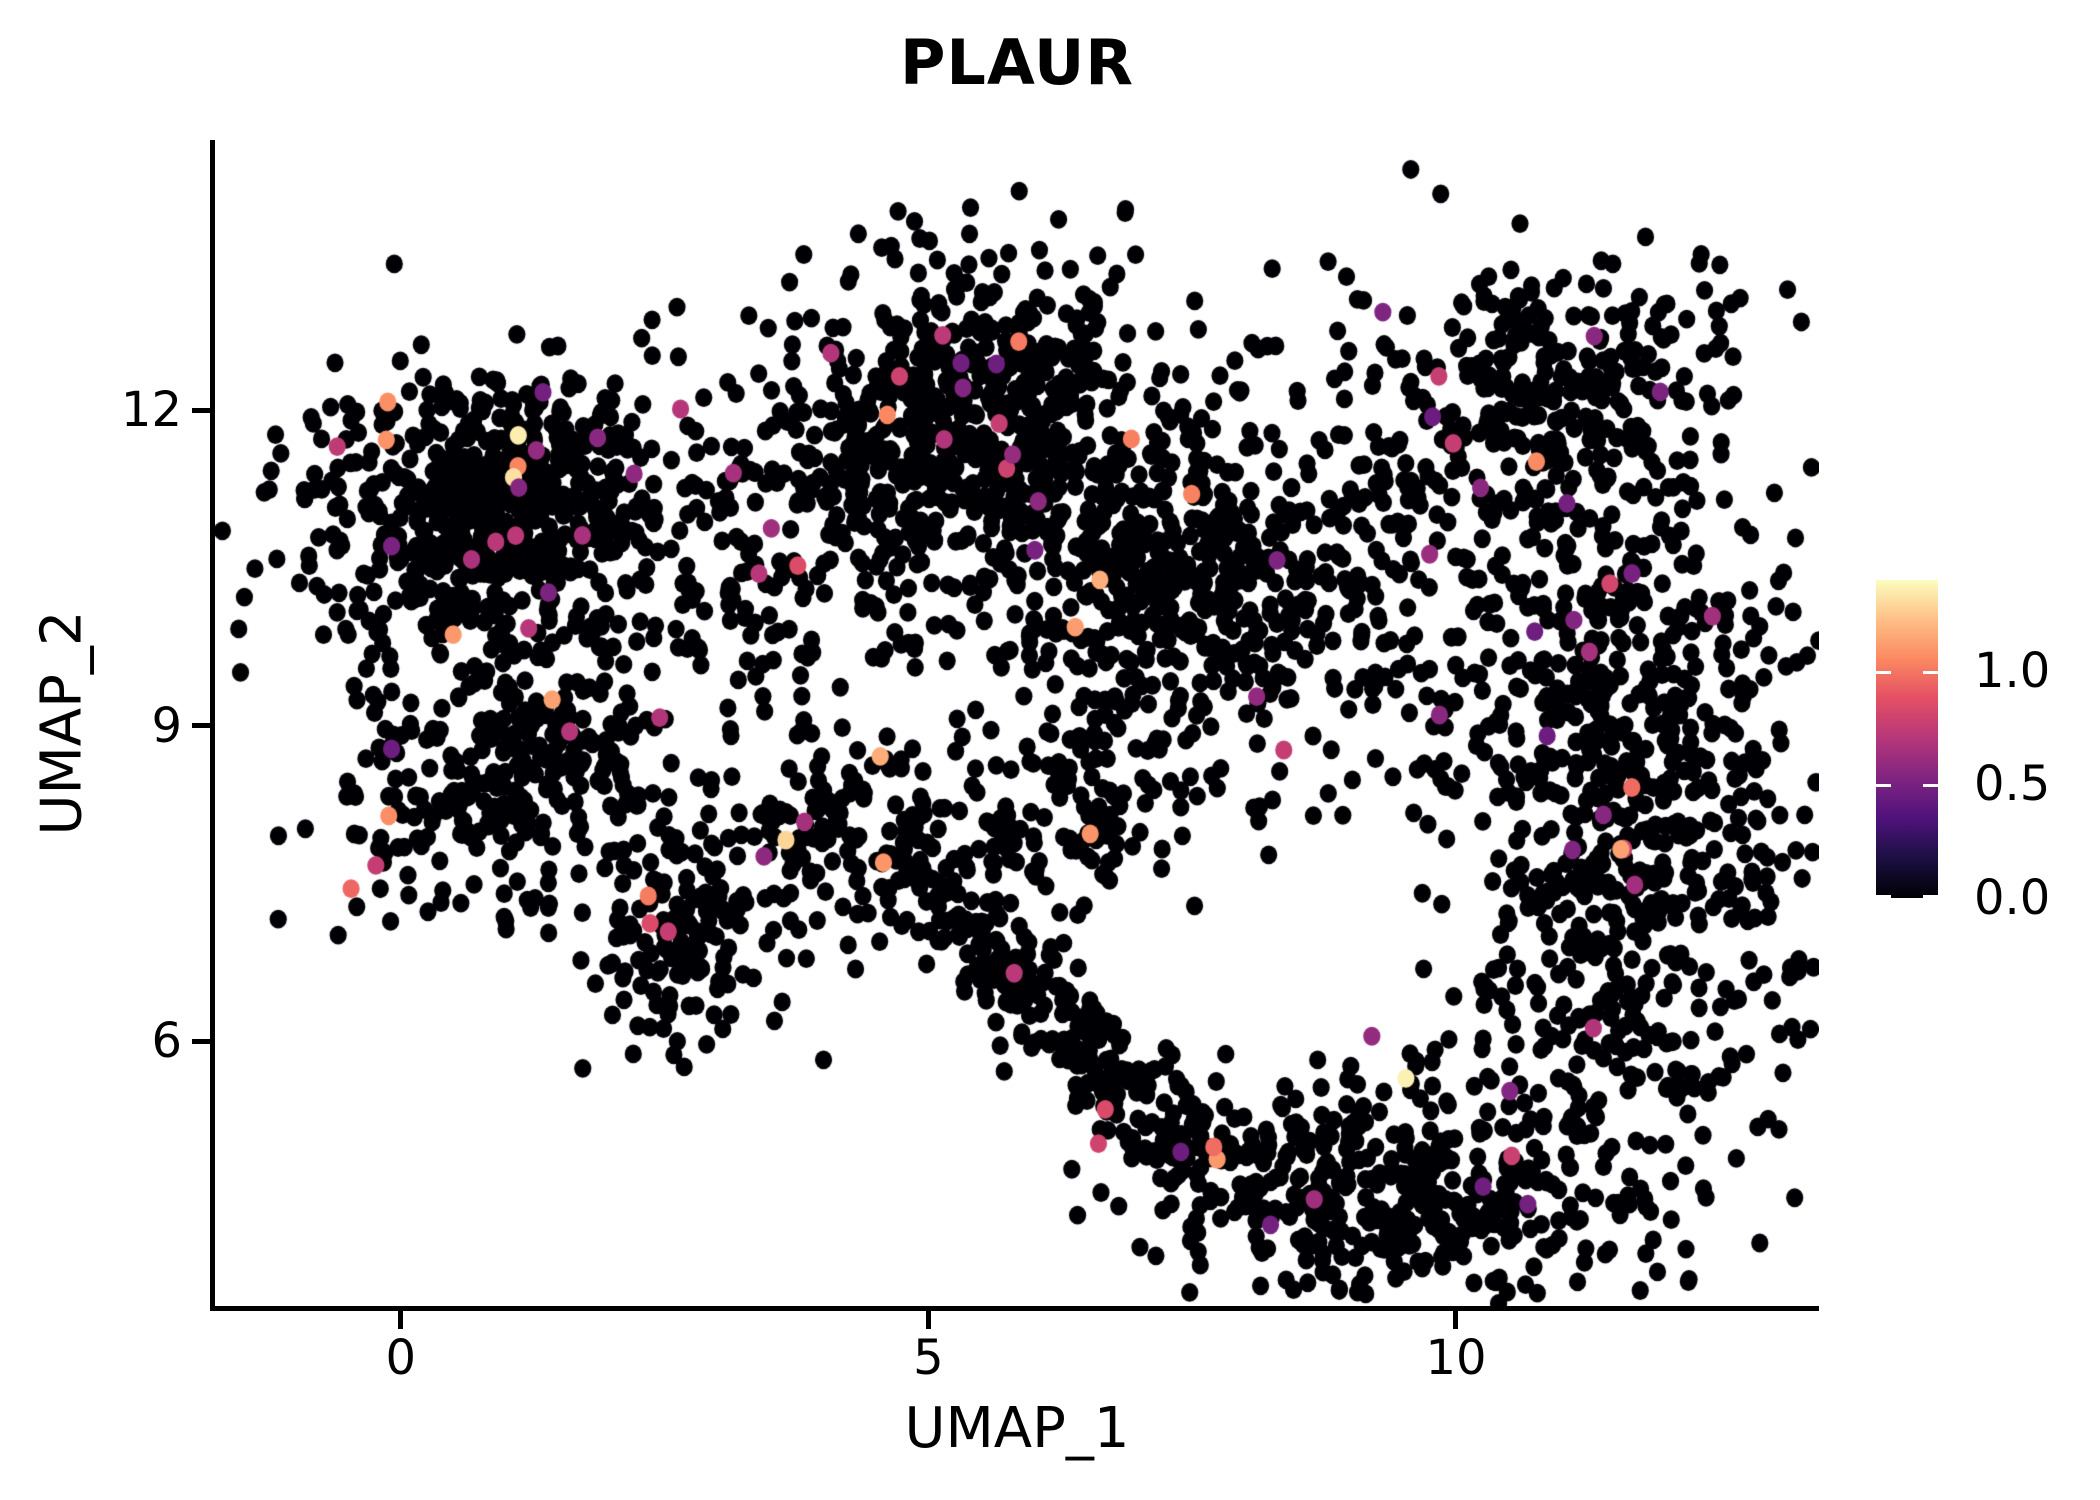 This screenshot has width=2100, height=1500. Describe the element at coordinates (400, 1358) in the screenshot. I see `x-tick-label-0: 0` at that location.